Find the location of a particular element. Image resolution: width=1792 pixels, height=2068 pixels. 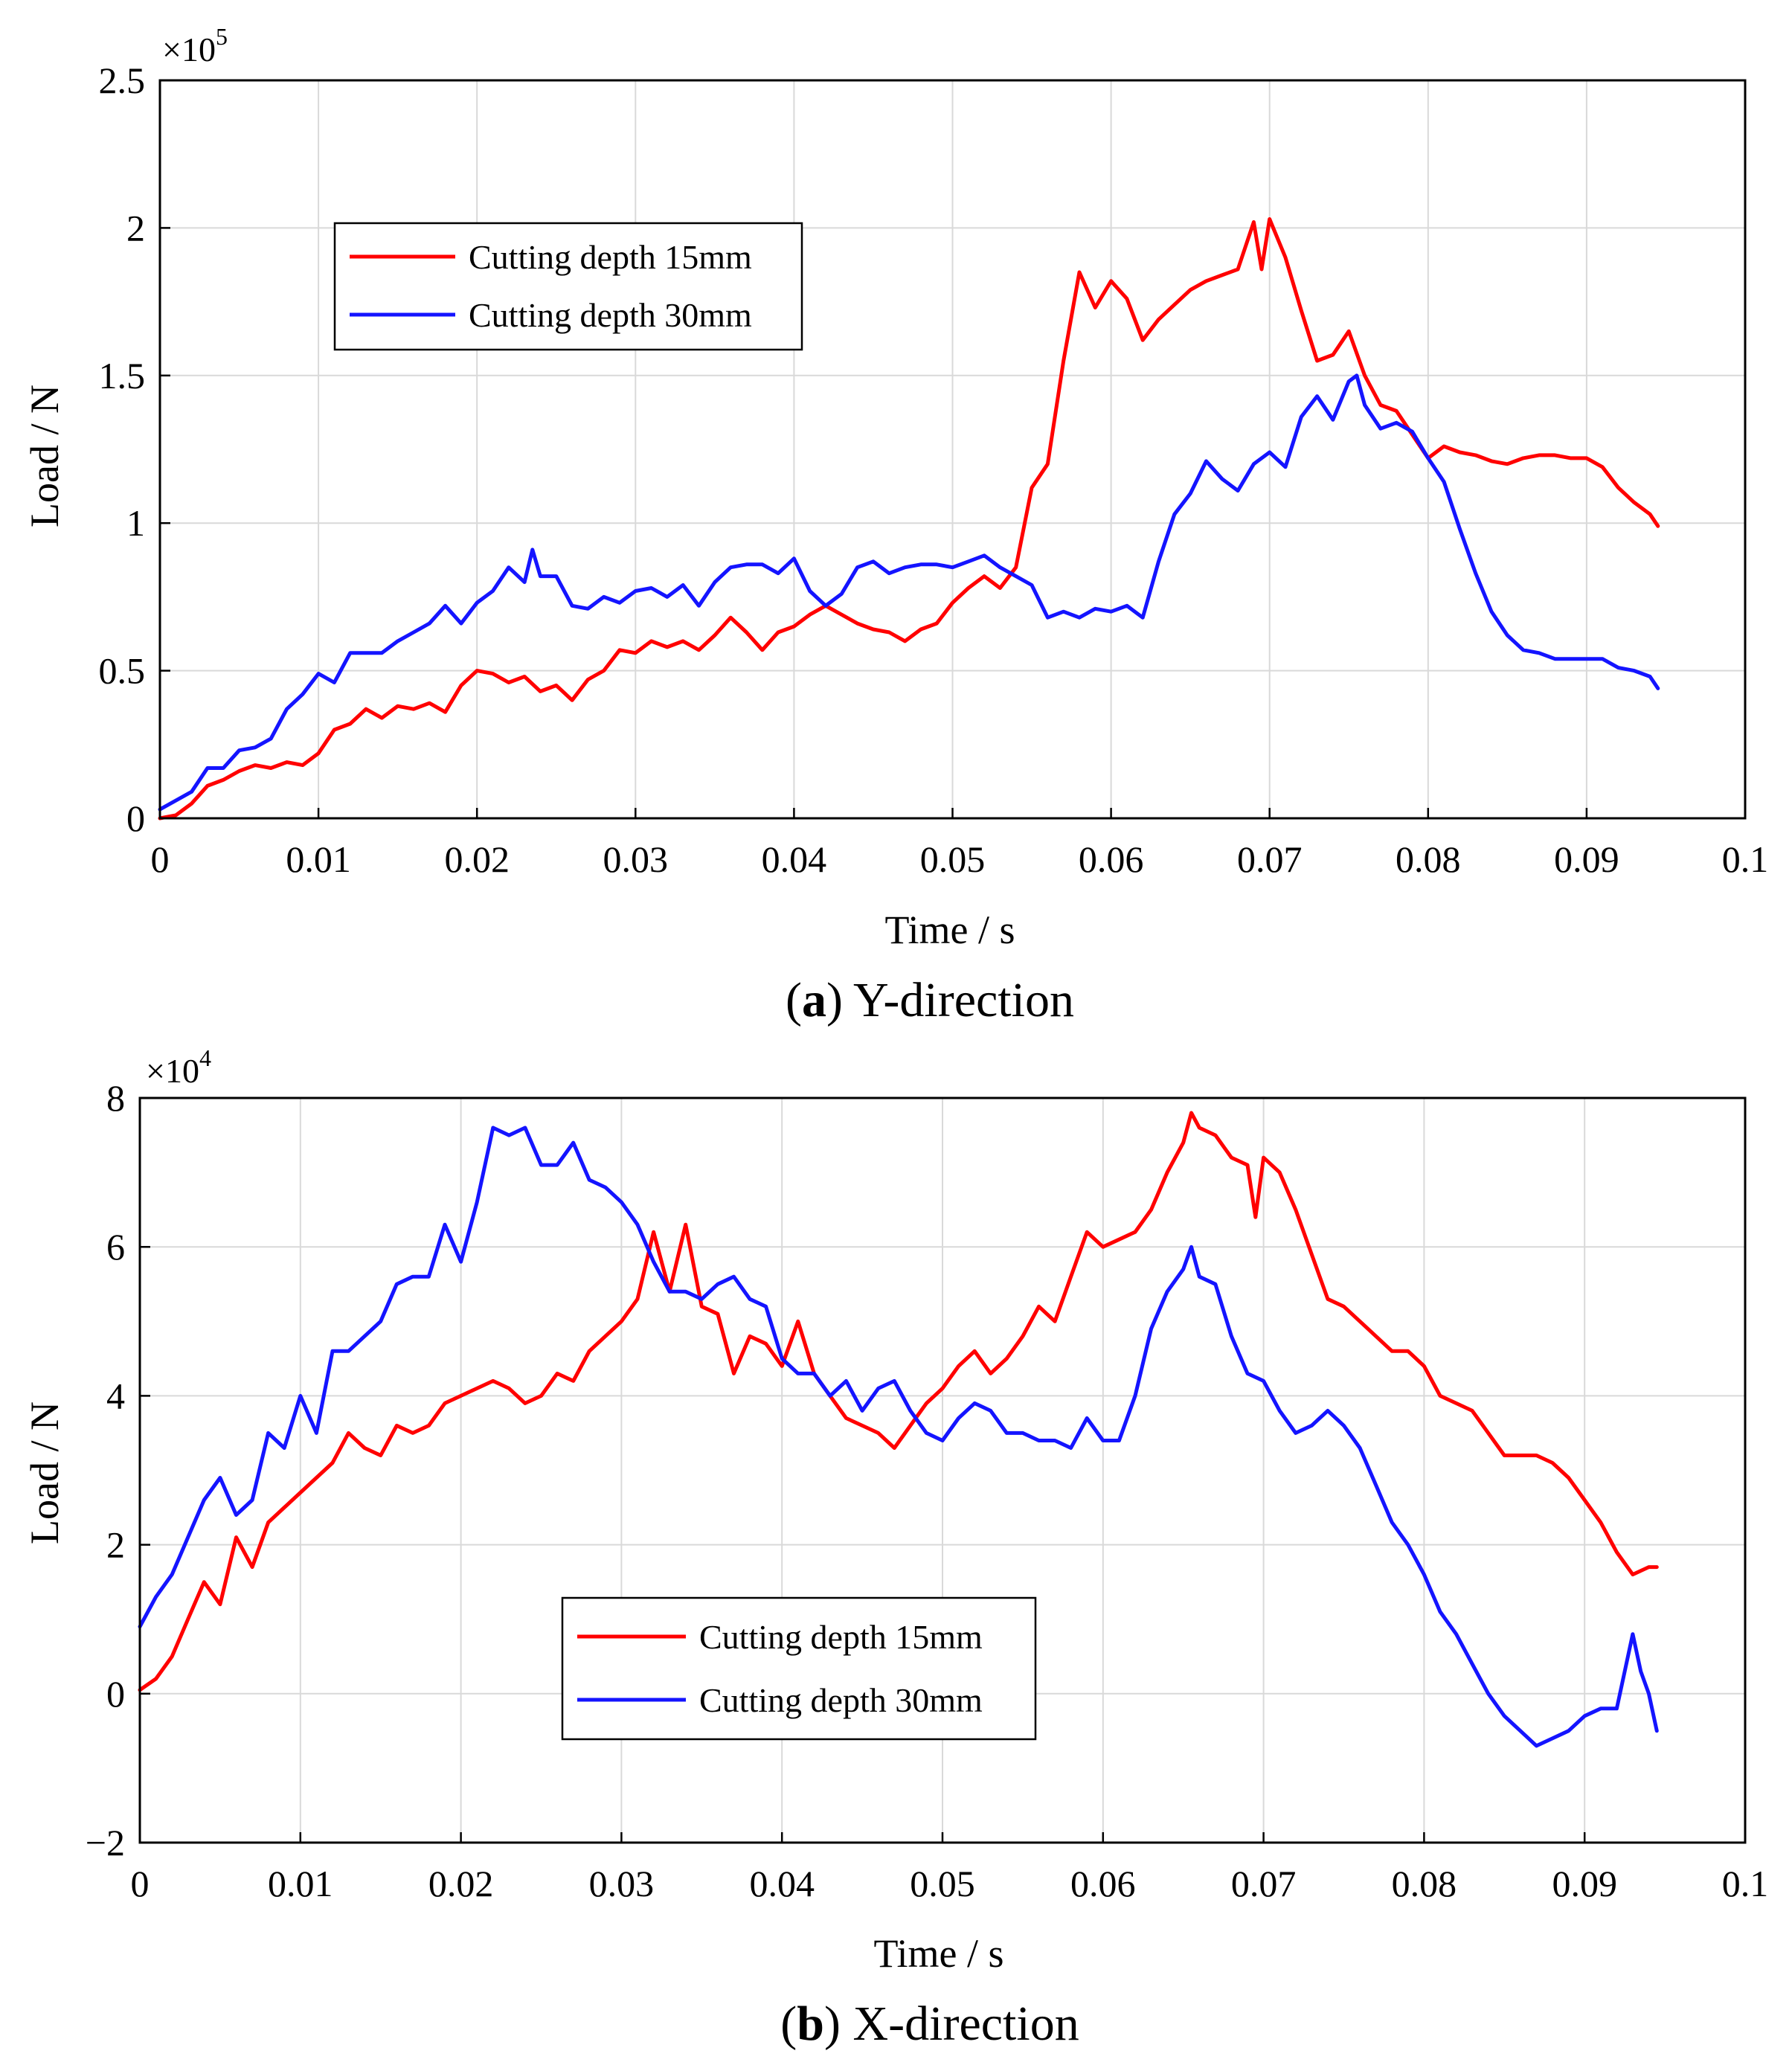

caption-b: (b) X-direction is located at coordinates (930, 2024).